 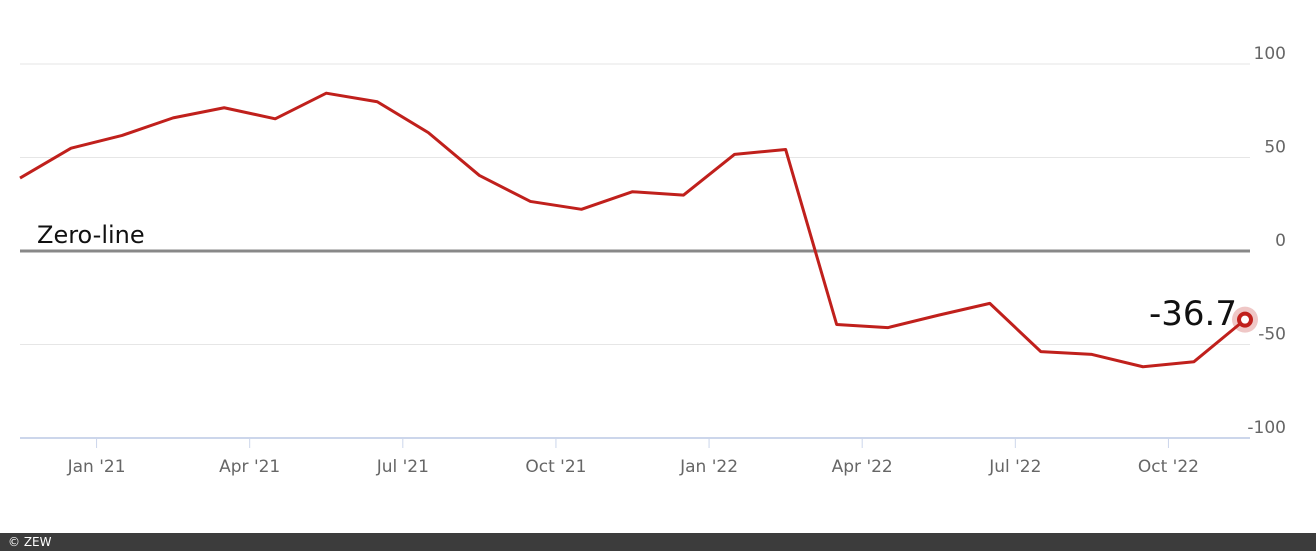 I want to click on y-tick-label: 100, so click(x=1270, y=54).